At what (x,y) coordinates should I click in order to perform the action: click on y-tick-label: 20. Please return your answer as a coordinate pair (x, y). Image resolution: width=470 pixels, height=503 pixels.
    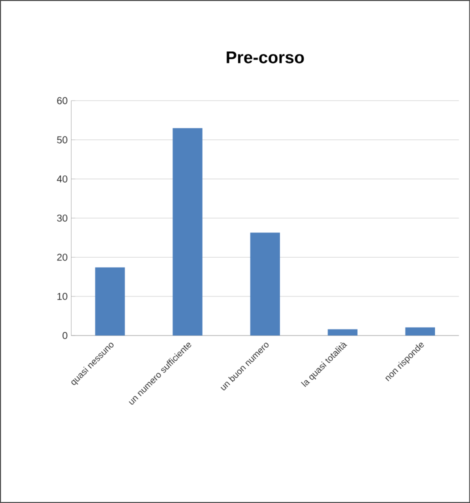
    Looking at the image, I should click on (62, 257).